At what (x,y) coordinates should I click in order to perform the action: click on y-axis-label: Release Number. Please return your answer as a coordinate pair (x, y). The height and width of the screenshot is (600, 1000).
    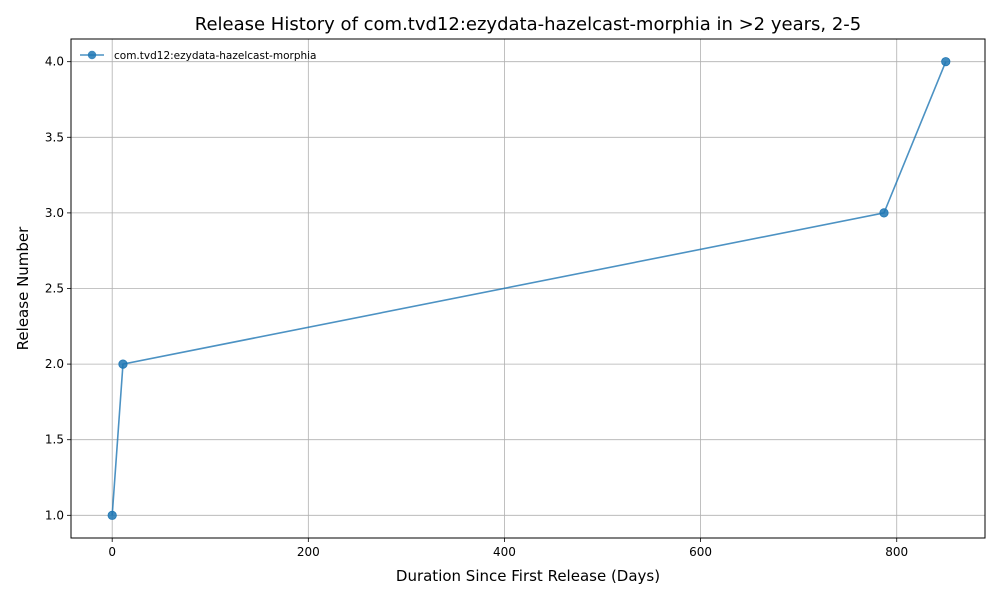
    Looking at the image, I should click on (23, 288).